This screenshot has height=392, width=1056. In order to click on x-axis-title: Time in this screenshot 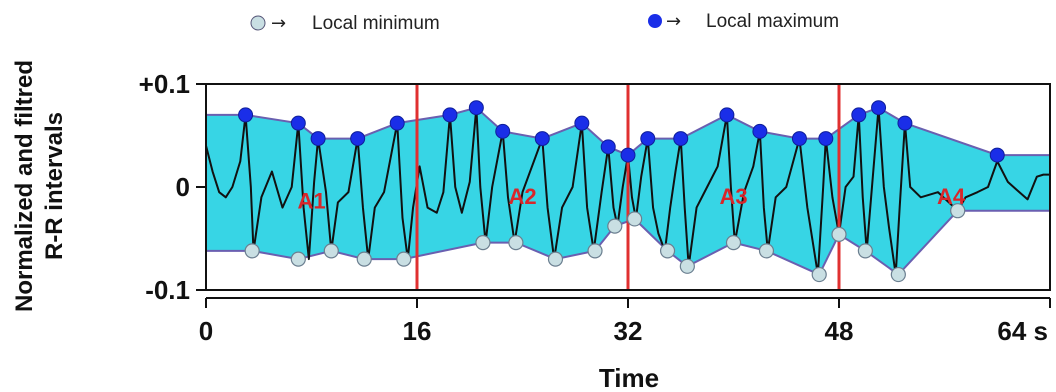, I will do `click(629, 377)`.